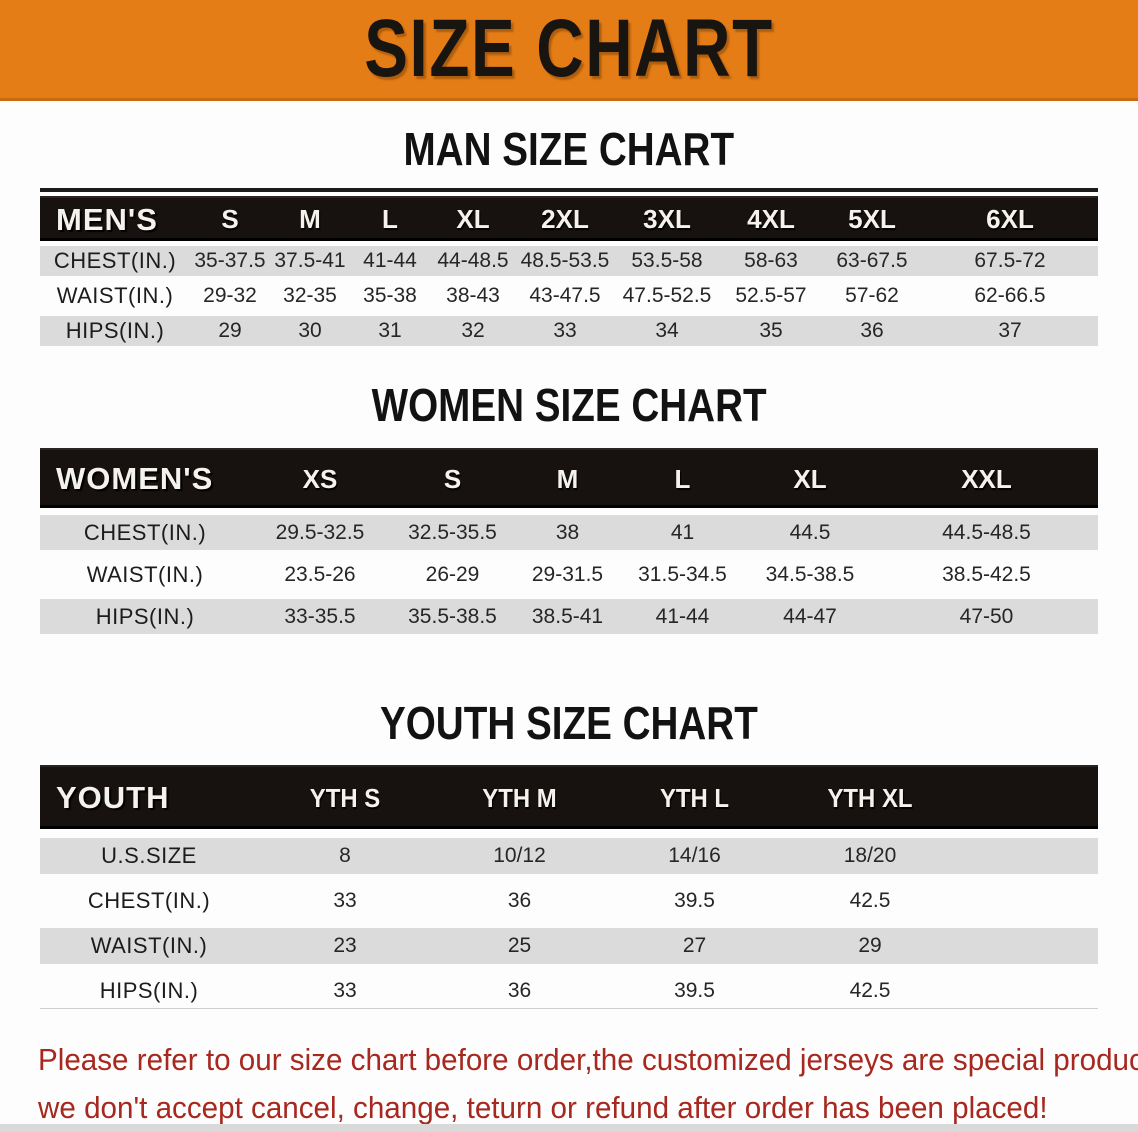  I want to click on cell: 37, so click(1010, 330).